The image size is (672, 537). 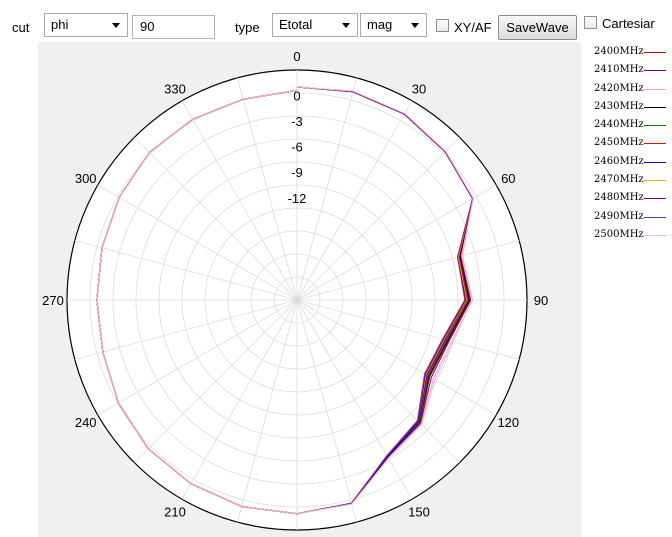 I want to click on legend-item: 2410MHz, so click(x=633, y=72).